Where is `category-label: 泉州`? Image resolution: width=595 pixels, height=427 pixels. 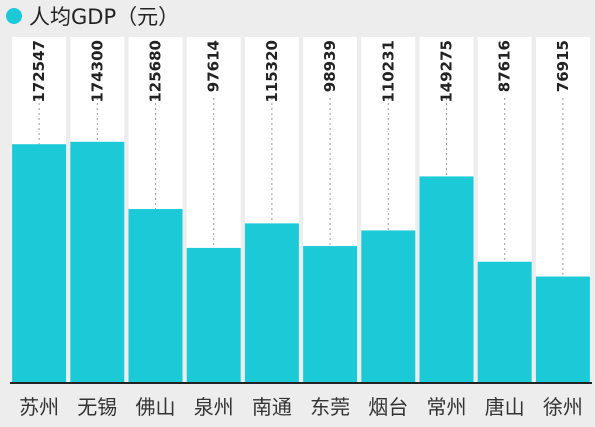
category-label: 泉州 is located at coordinates (214, 407).